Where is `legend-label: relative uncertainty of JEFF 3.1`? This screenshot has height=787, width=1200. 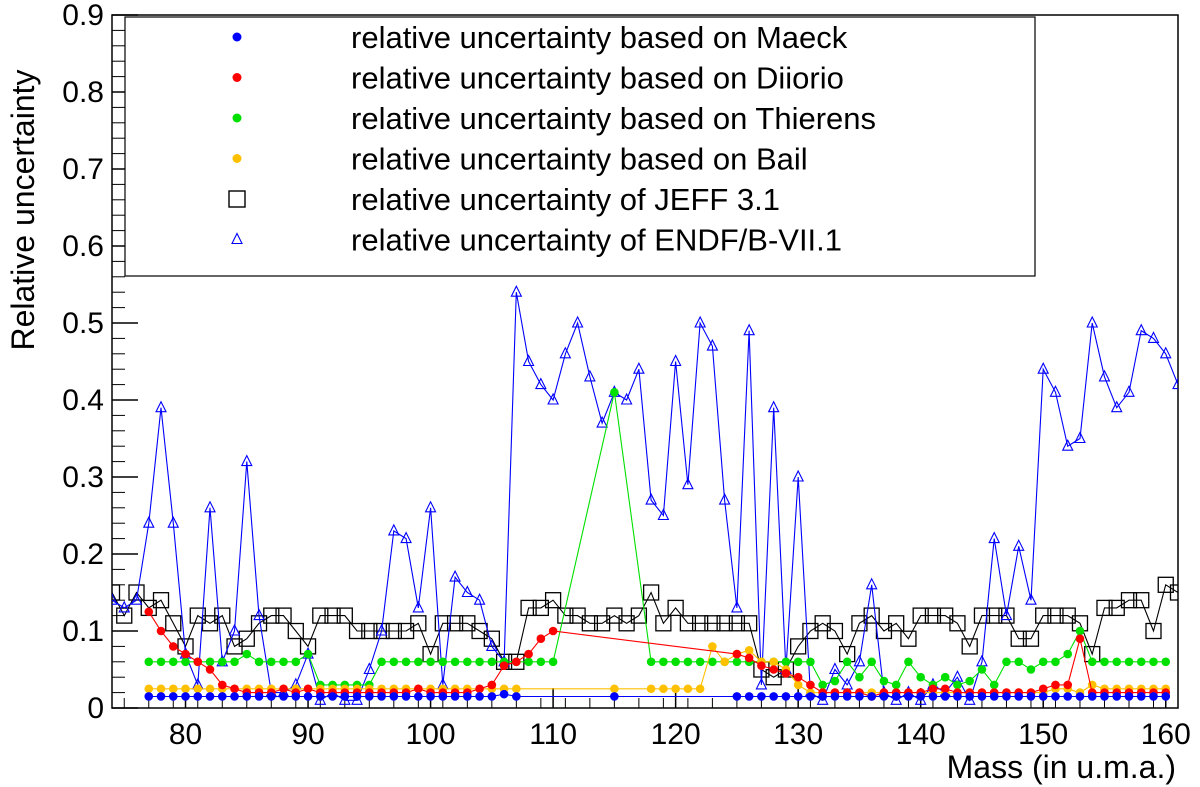
legend-label: relative uncertainty of JEFF 3.1 is located at coordinates (565, 199).